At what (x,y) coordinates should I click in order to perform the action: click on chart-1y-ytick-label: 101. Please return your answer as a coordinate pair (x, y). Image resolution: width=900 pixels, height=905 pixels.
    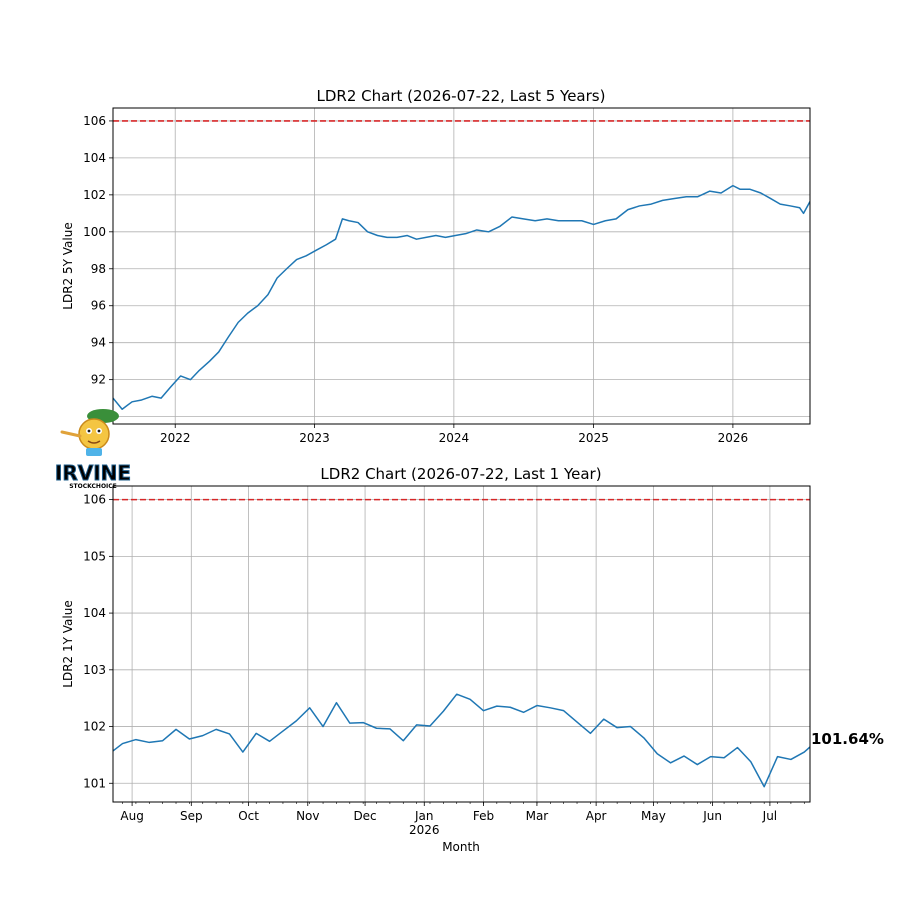
    Looking at the image, I should click on (94, 783).